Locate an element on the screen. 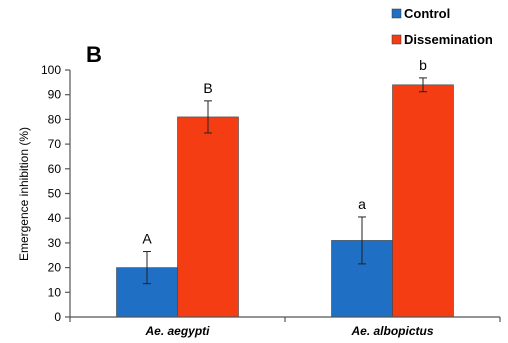 The width and height of the screenshot is (508, 343). y-tick-label: 0 is located at coordinates (57, 317).